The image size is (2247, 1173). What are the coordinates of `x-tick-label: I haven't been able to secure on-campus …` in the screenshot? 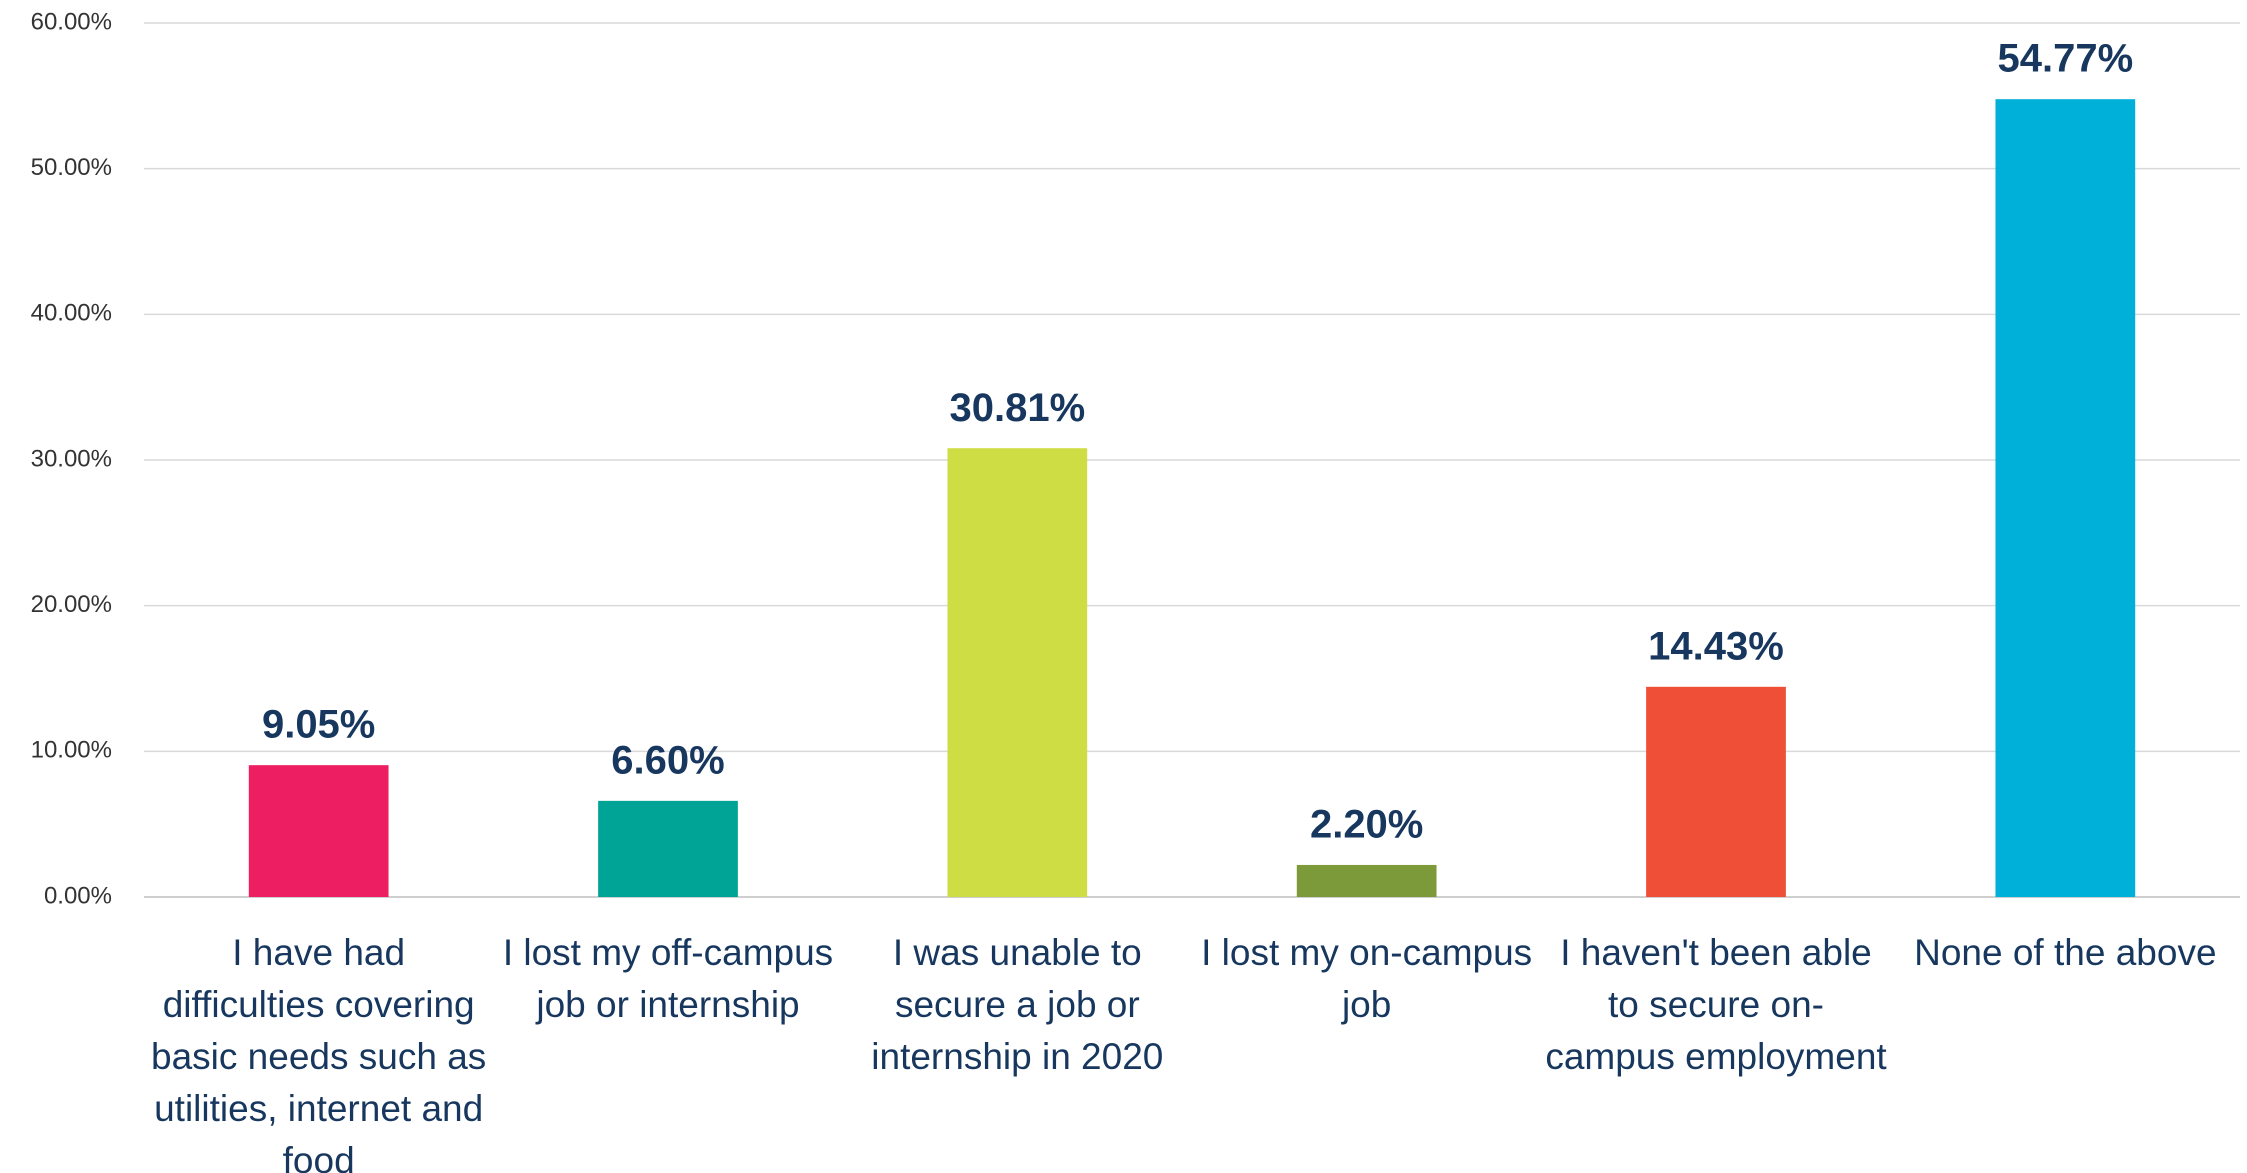 It's located at (1716, 1004).